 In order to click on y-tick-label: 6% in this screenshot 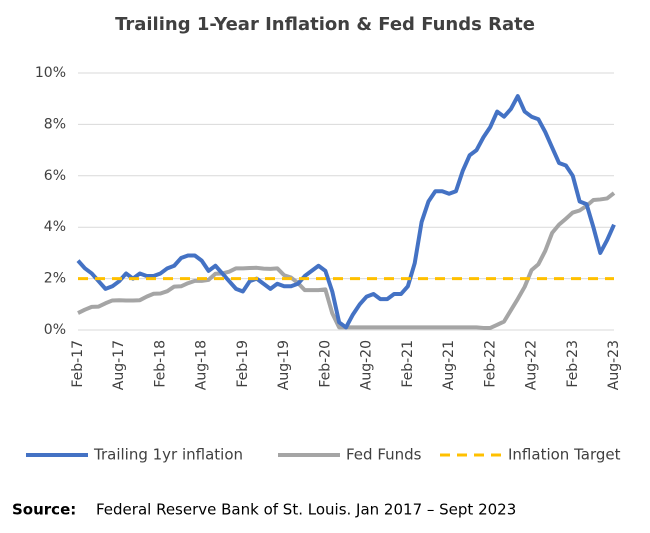, I will do `click(55, 176)`.